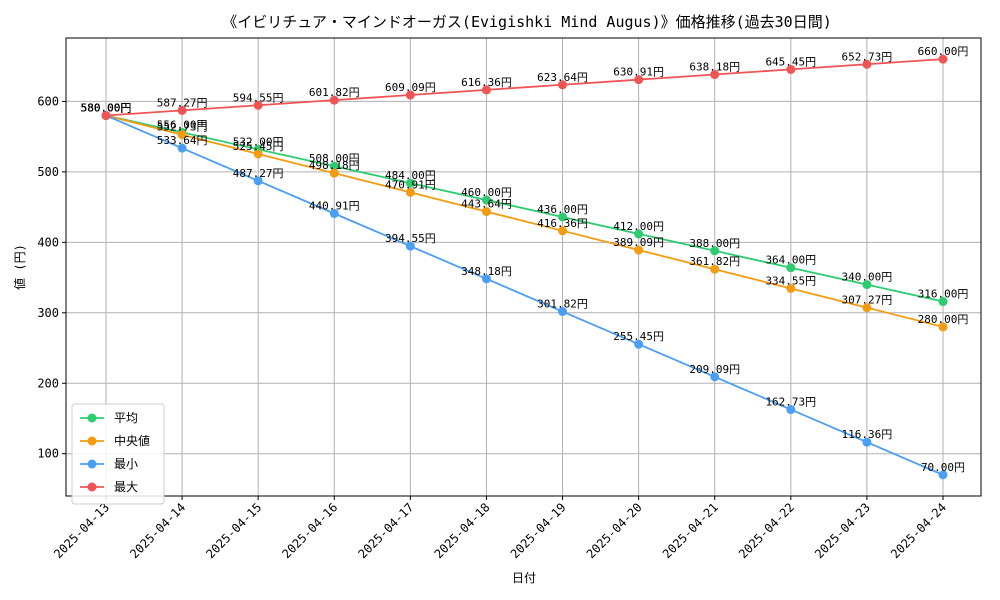  What do you see at coordinates (638, 242) in the screenshot?
I see `data-label: 389.09円` at bounding box center [638, 242].